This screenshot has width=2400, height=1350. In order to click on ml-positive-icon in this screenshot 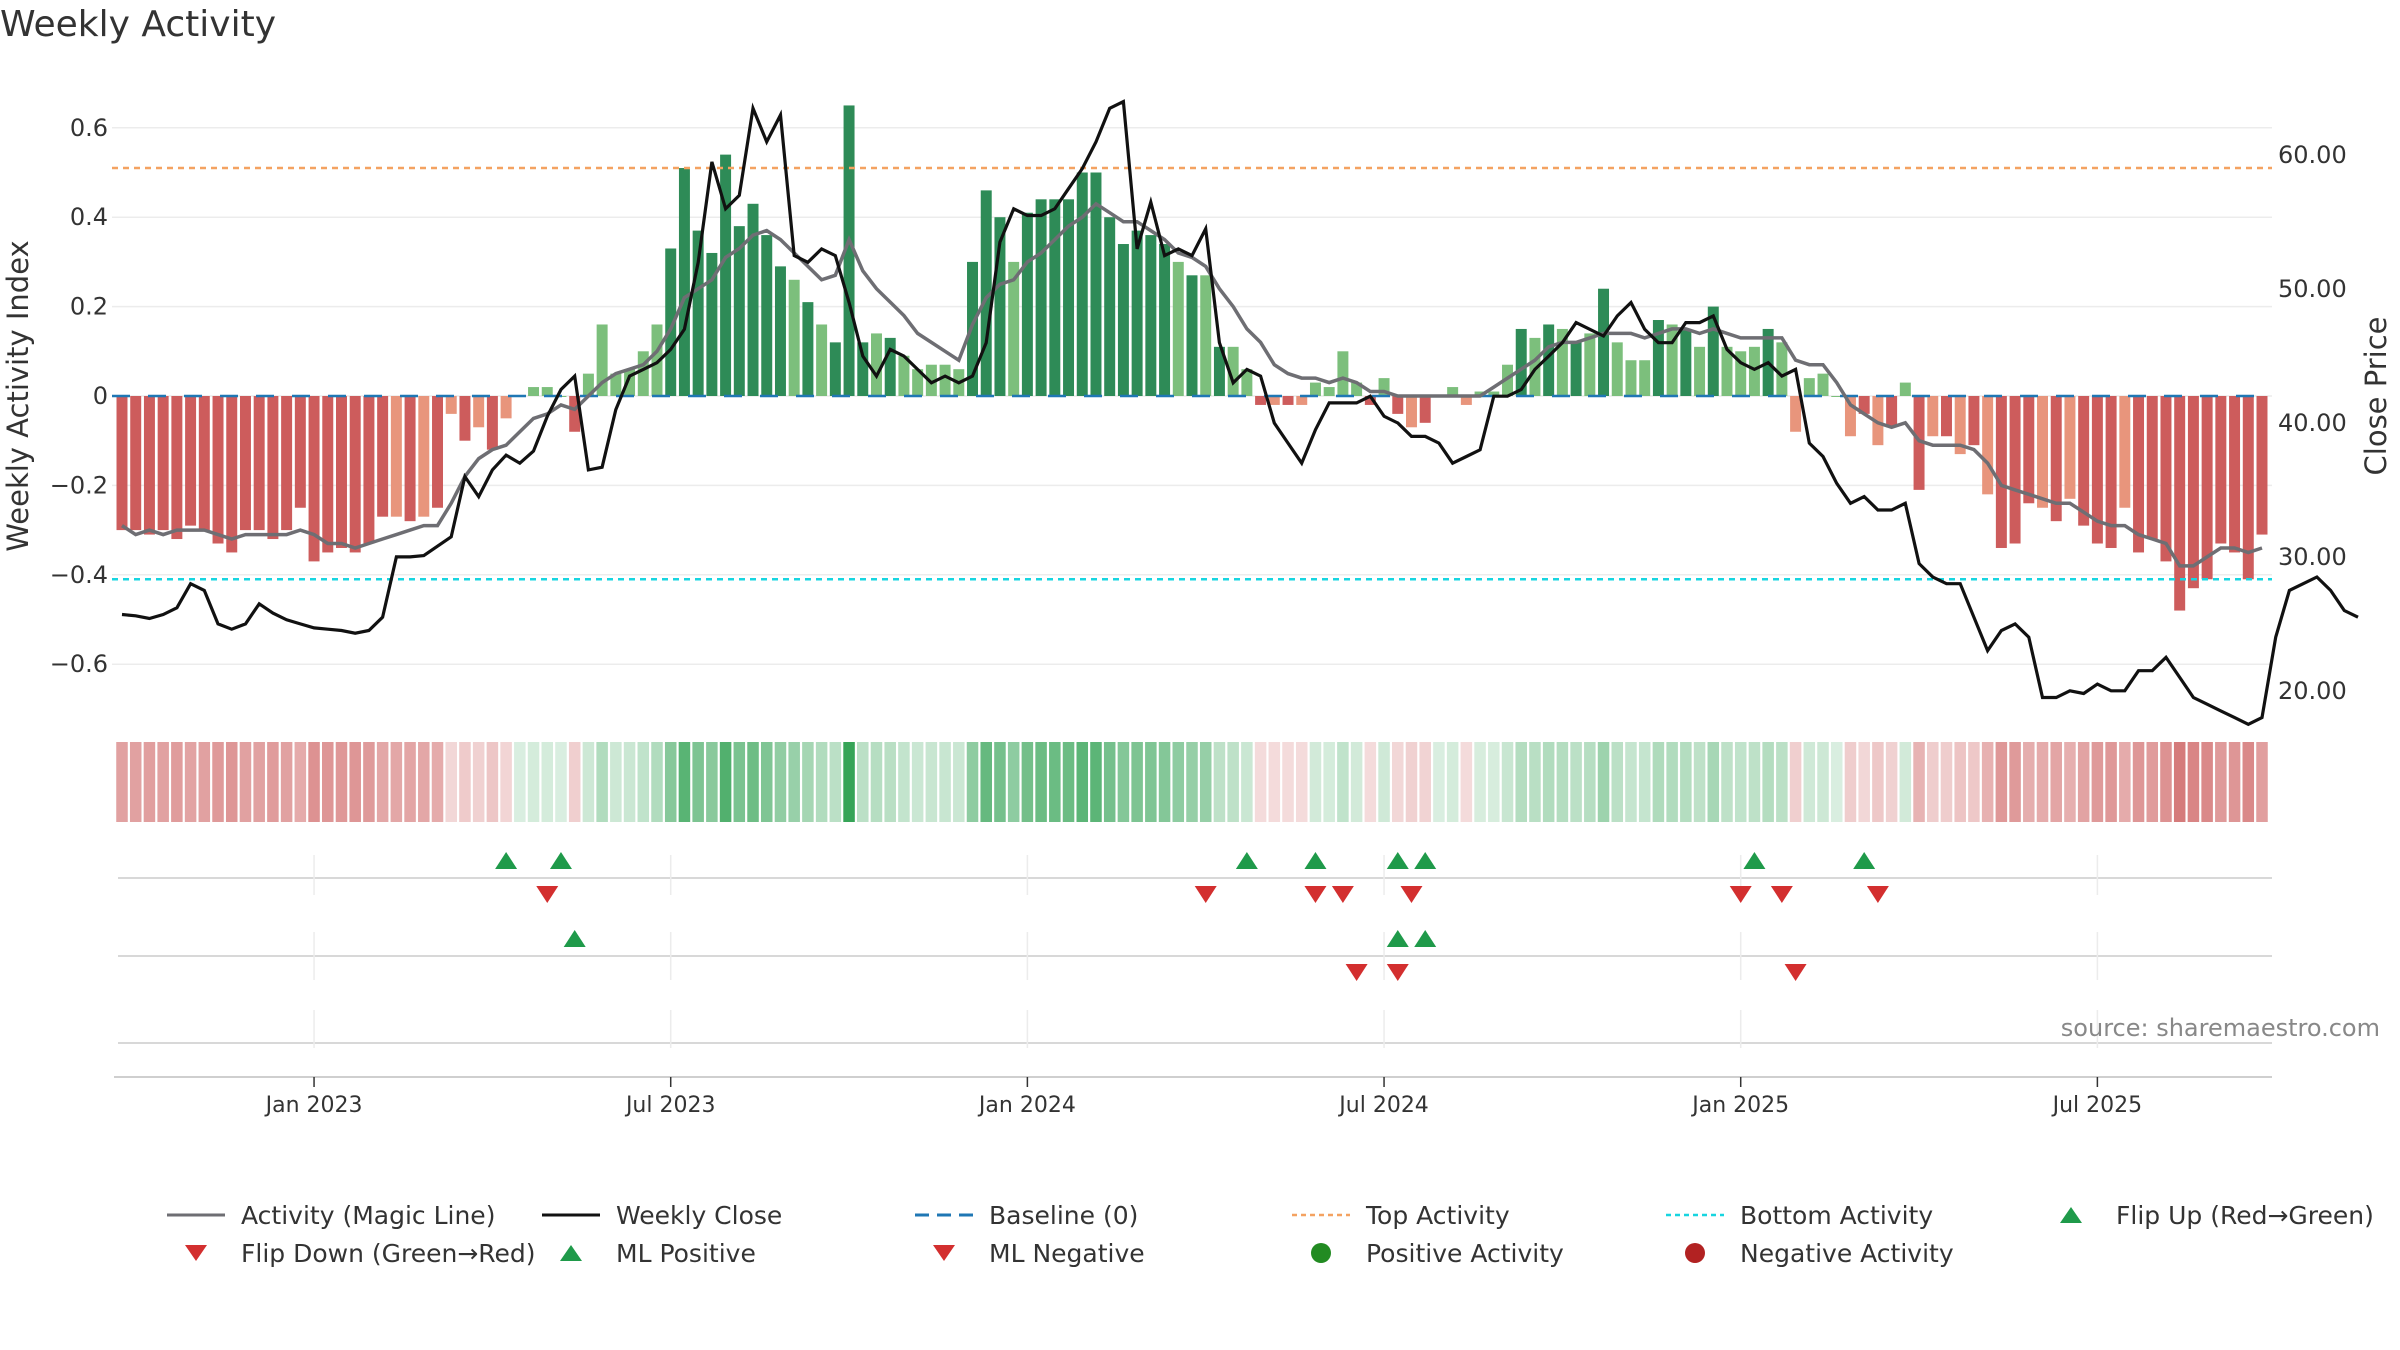, I will do `click(571, 1253)`.